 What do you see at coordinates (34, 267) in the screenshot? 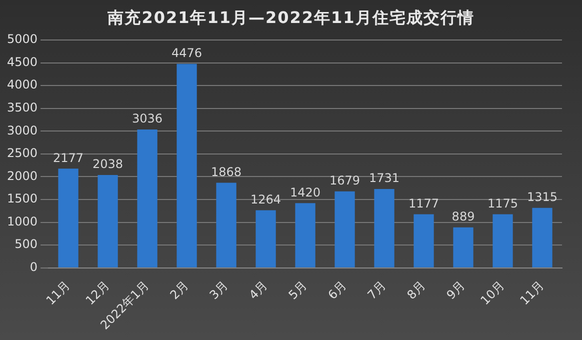
I see `y-tick-label: 0` at bounding box center [34, 267].